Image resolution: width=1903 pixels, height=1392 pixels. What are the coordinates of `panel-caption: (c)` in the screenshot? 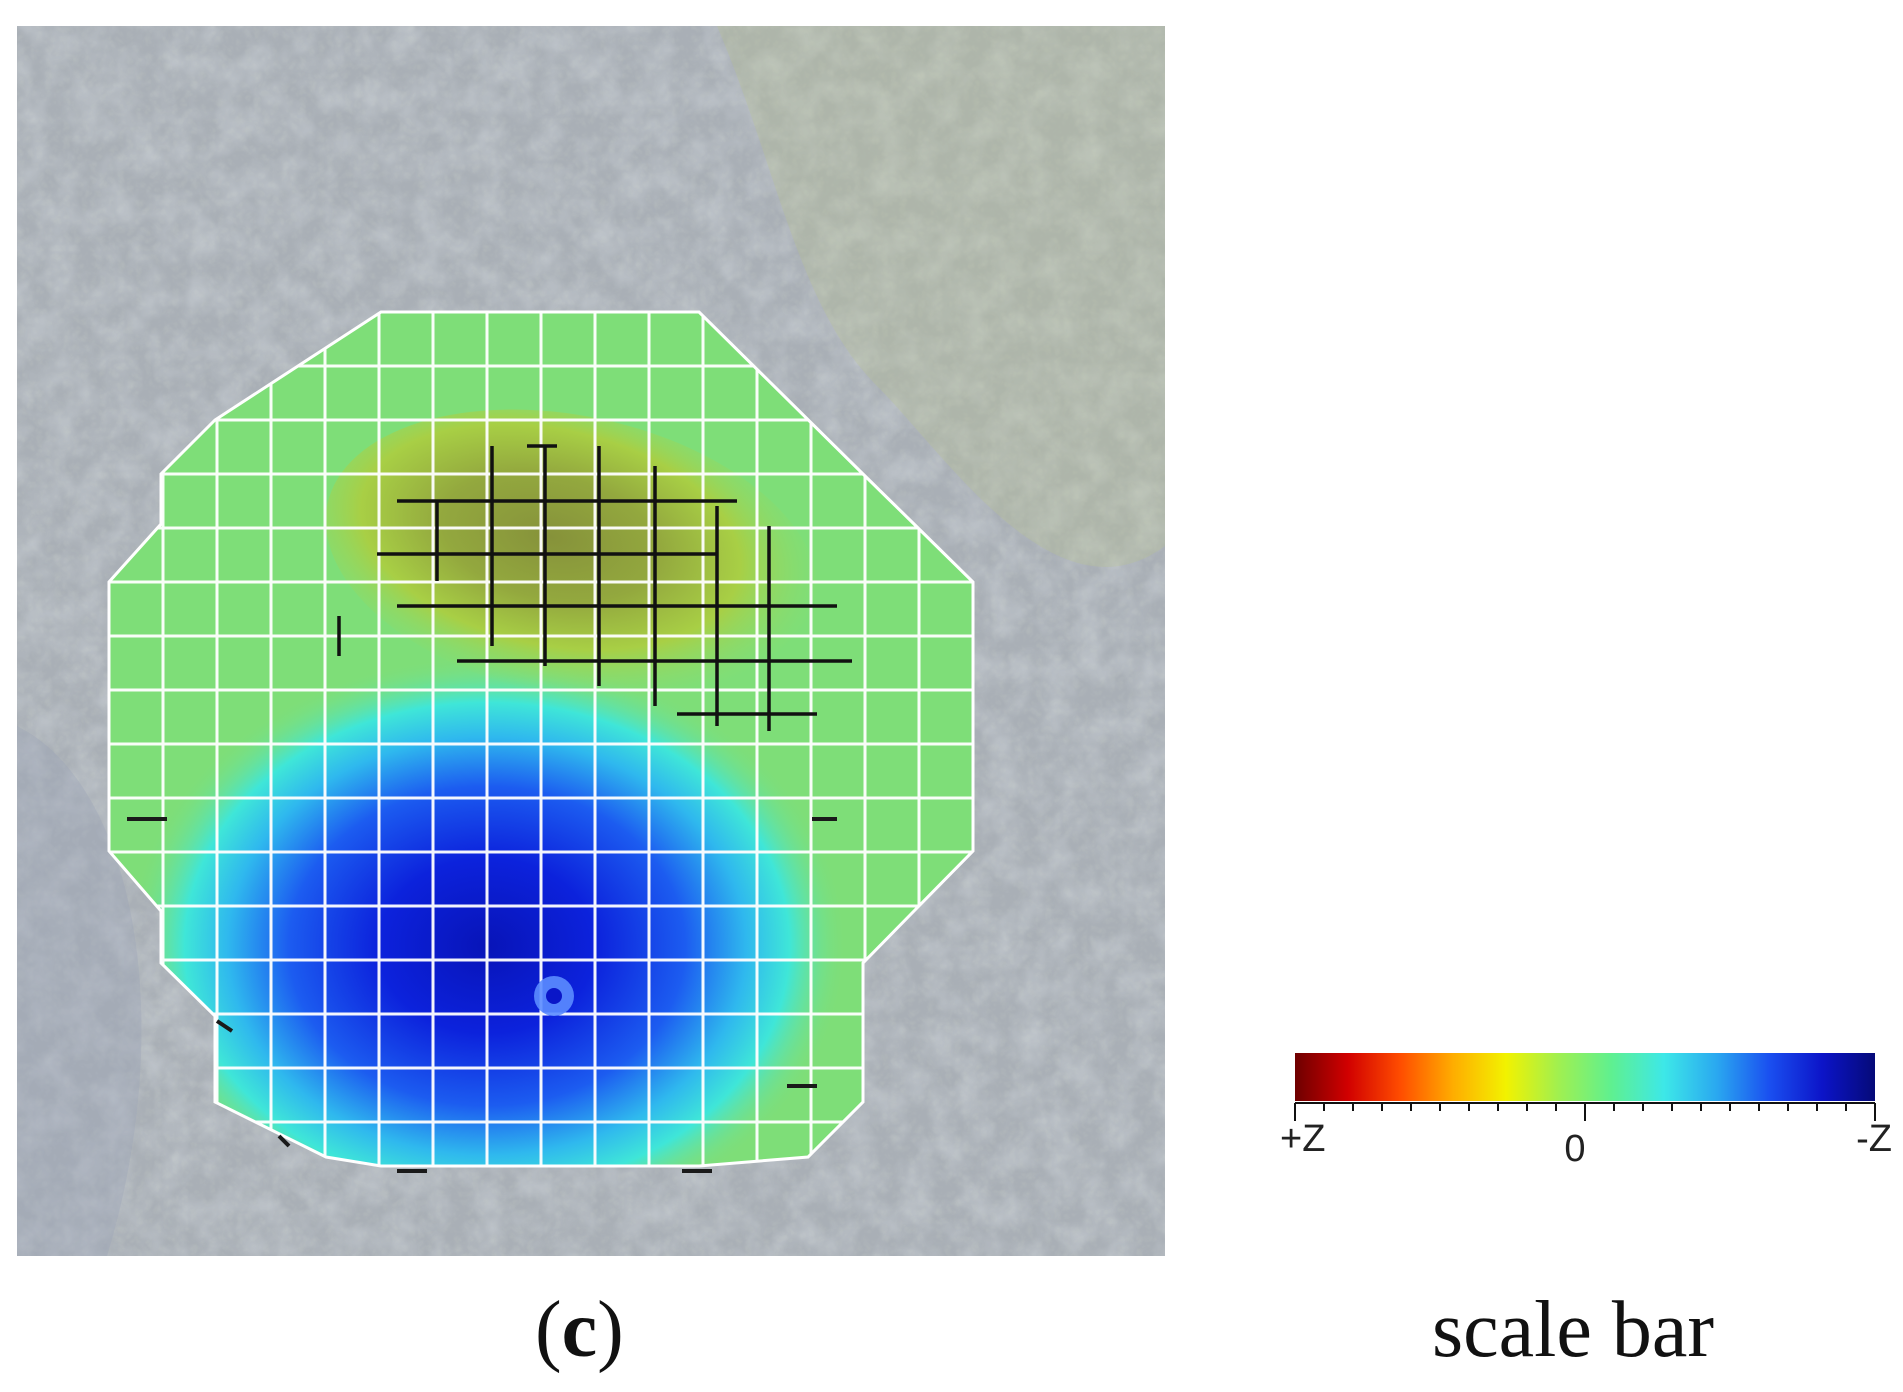 It's located at (579, 1330).